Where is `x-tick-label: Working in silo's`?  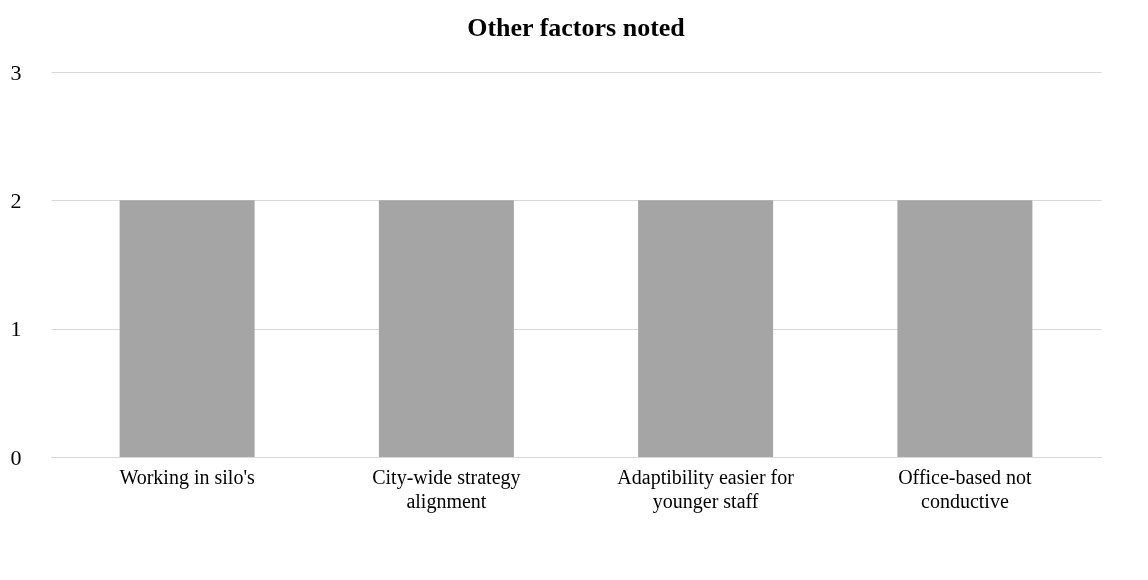 x-tick-label: Working in silo's is located at coordinates (187, 477).